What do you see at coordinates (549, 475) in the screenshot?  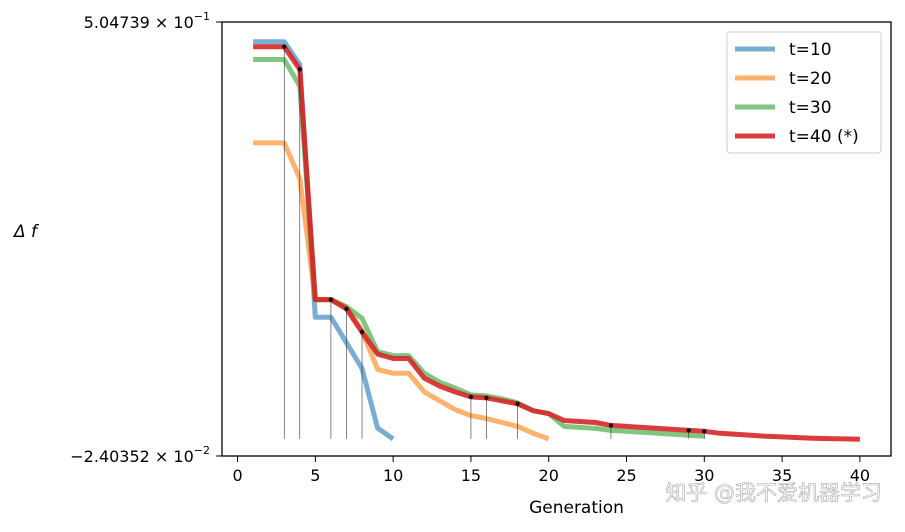 I see `x-tick-label-20: 20` at bounding box center [549, 475].